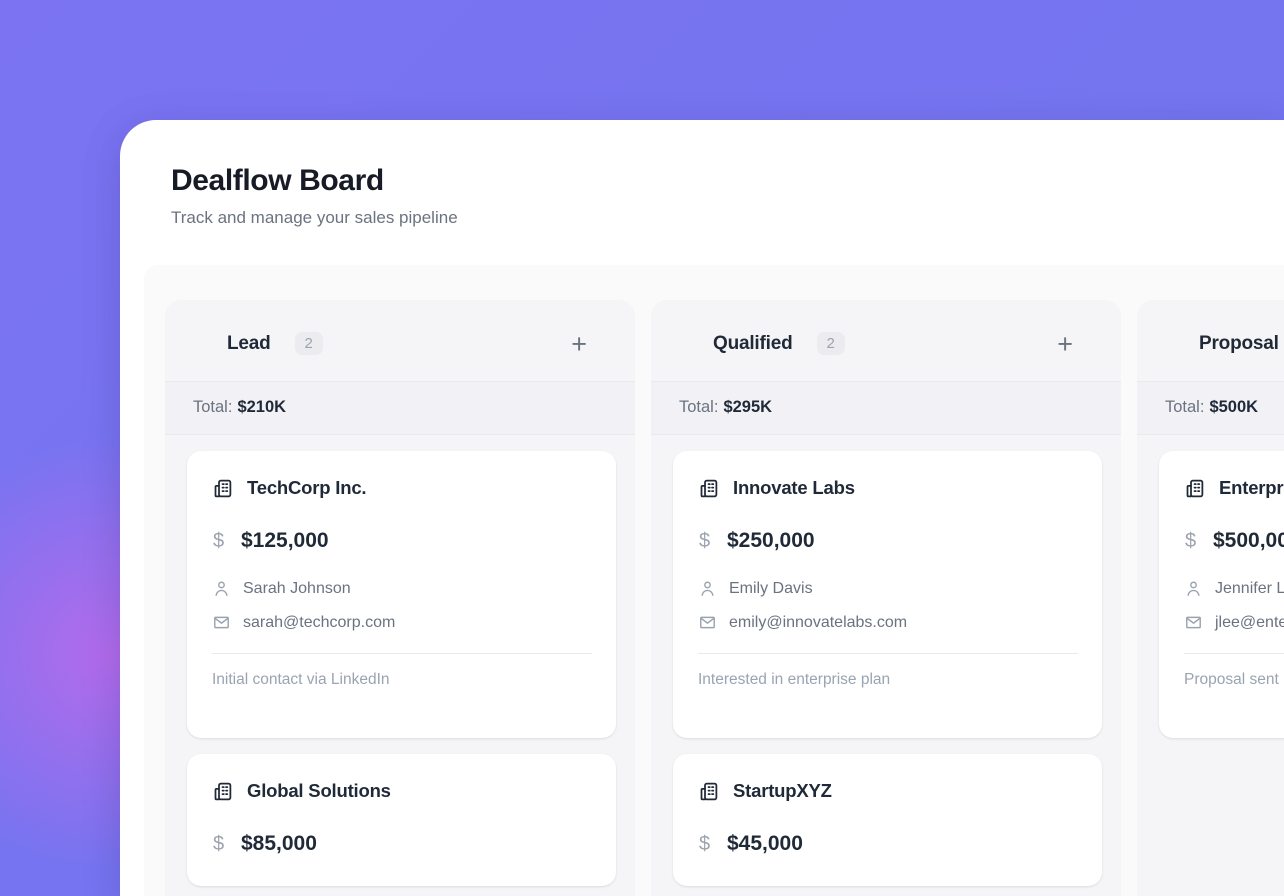 This screenshot has width=1284, height=896. I want to click on column-title: Qualified, so click(753, 343).